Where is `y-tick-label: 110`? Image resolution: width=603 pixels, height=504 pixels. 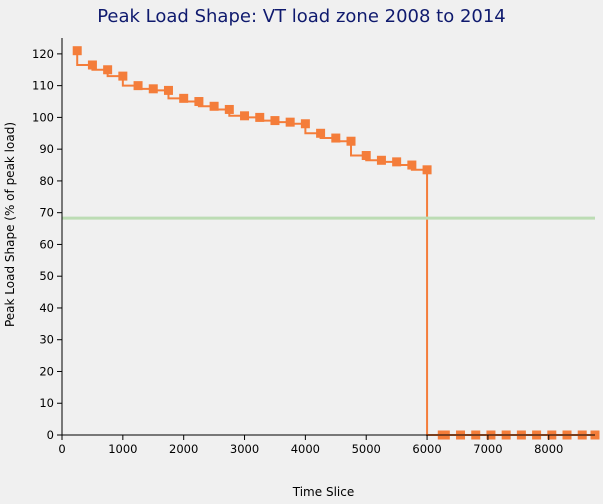 y-tick-label: 110 is located at coordinates (43, 86).